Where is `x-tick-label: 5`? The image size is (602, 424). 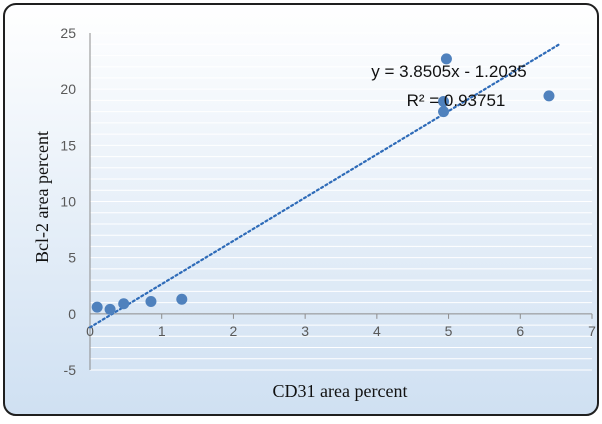 x-tick-label: 5 is located at coordinates (449, 331).